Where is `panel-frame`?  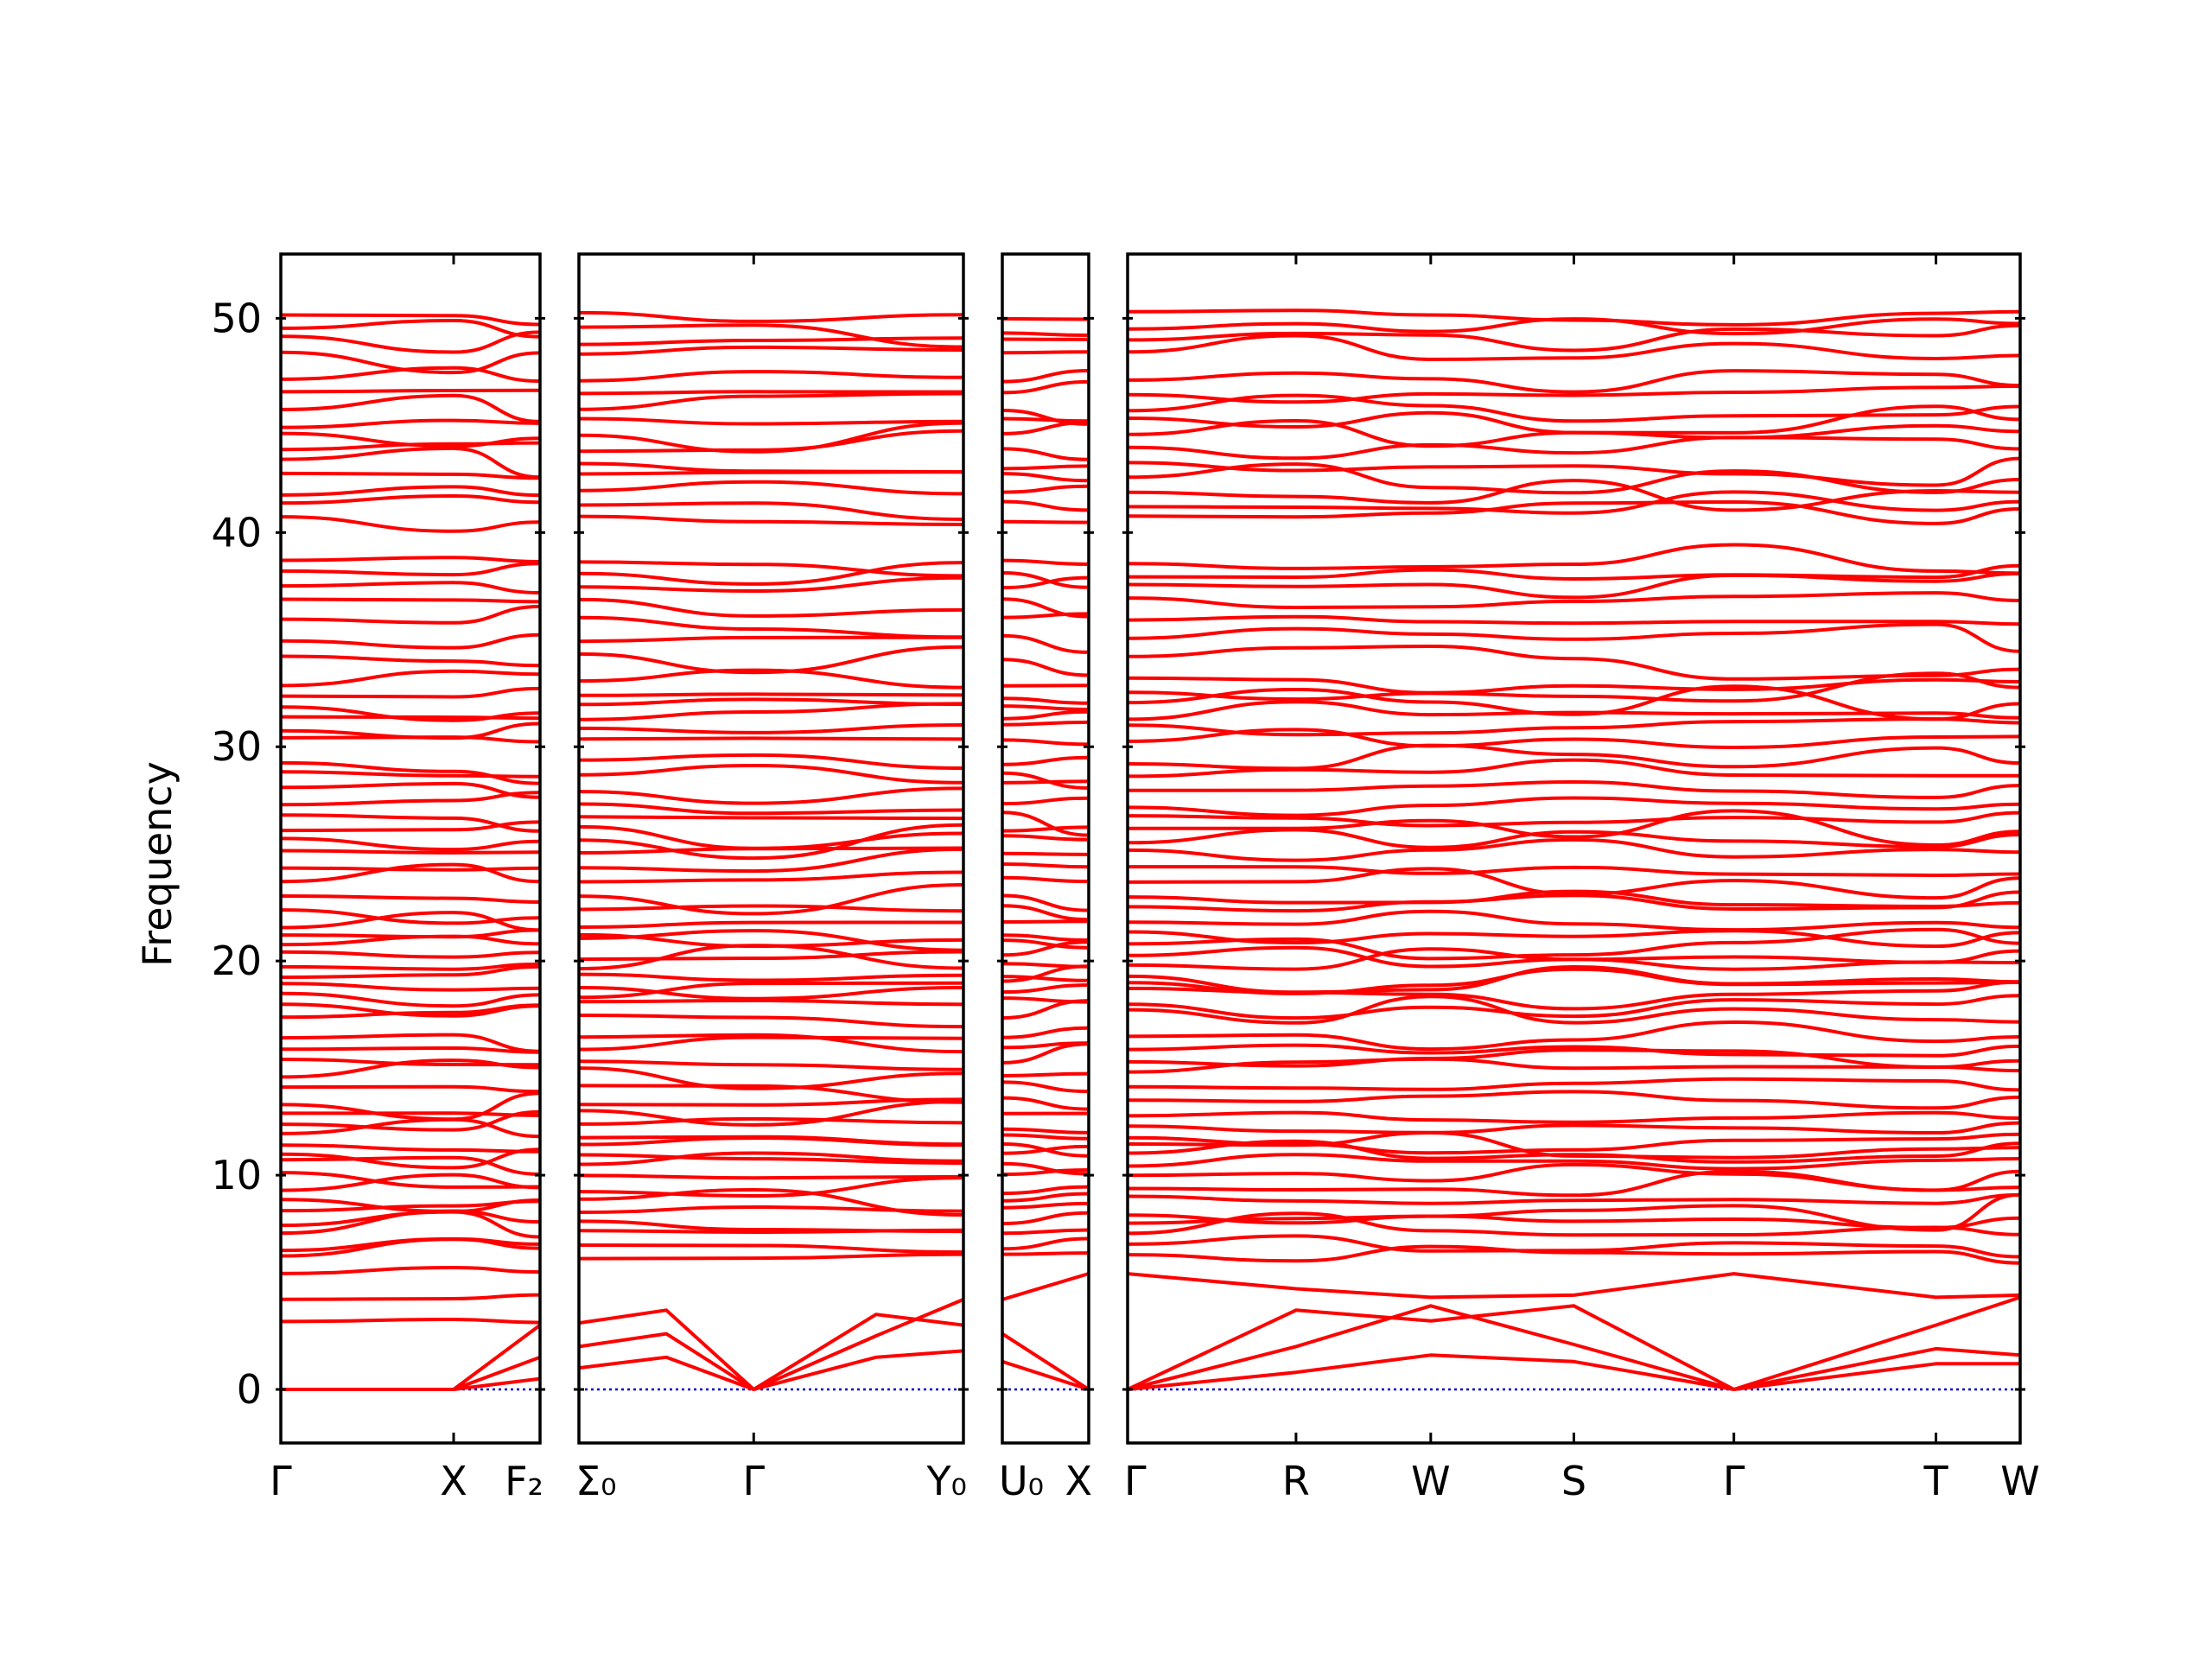
panel-frame is located at coordinates (771, 848).